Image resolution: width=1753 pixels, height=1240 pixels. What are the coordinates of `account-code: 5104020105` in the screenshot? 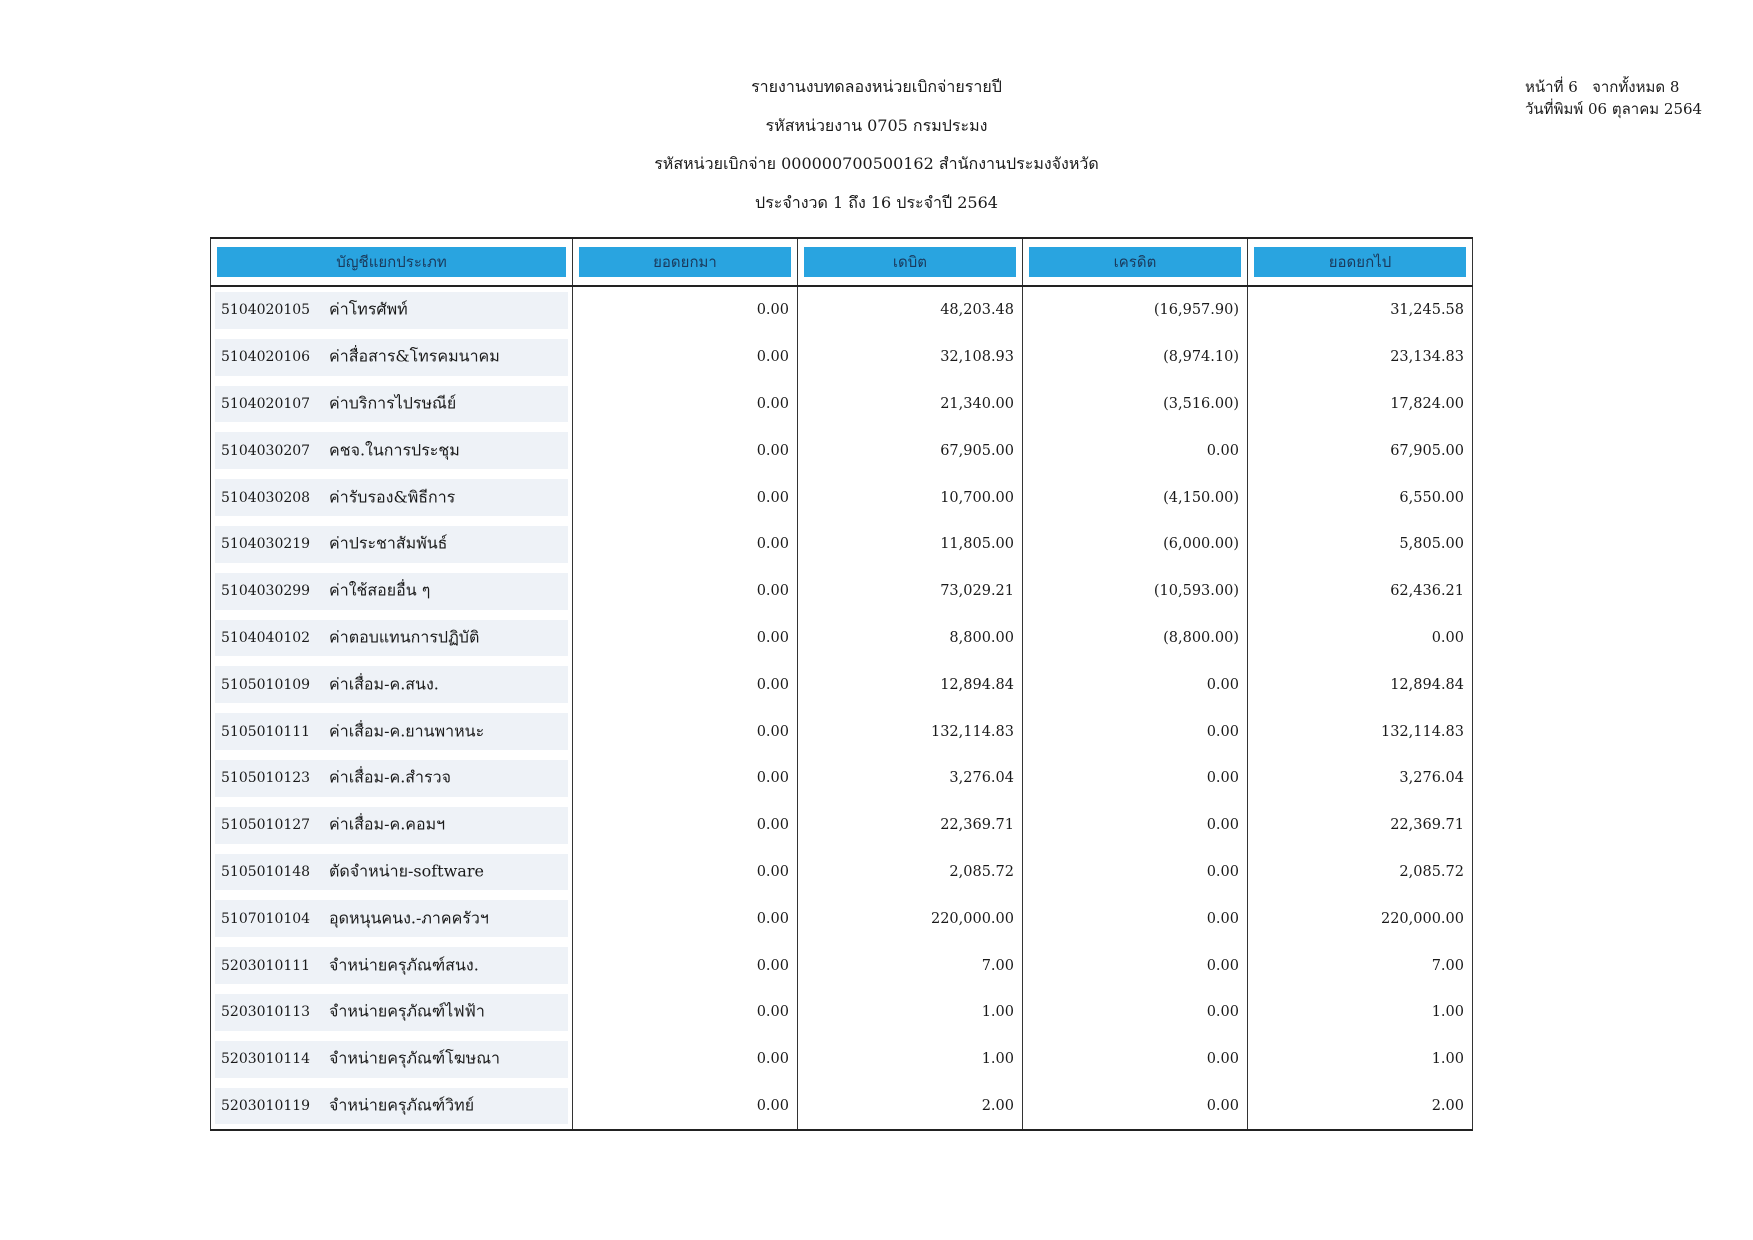 It's located at (266, 310).